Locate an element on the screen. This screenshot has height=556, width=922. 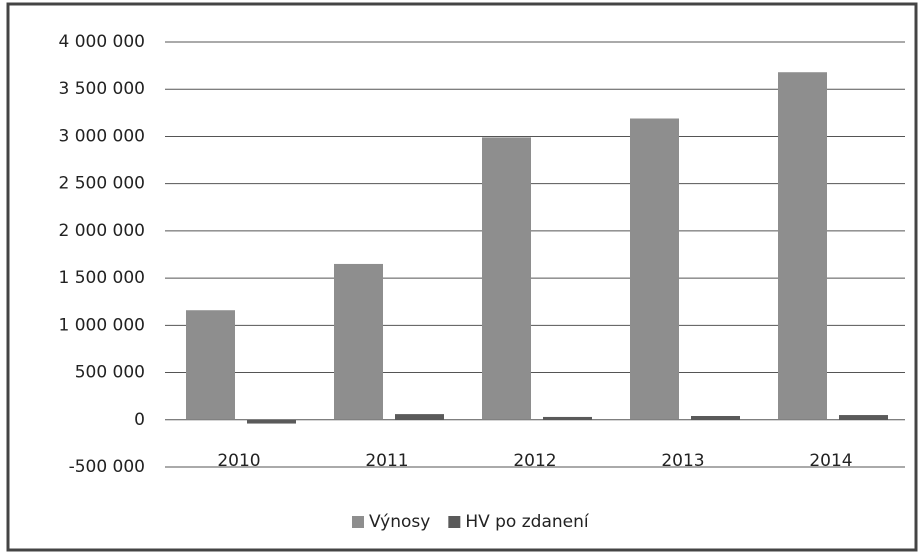
x-tick-label: 2013 is located at coordinates (682, 461).